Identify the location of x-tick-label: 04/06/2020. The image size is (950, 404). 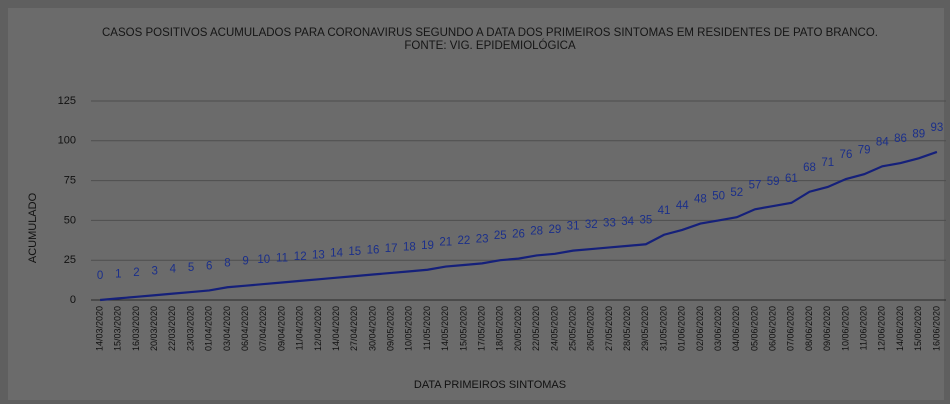
(736, 328).